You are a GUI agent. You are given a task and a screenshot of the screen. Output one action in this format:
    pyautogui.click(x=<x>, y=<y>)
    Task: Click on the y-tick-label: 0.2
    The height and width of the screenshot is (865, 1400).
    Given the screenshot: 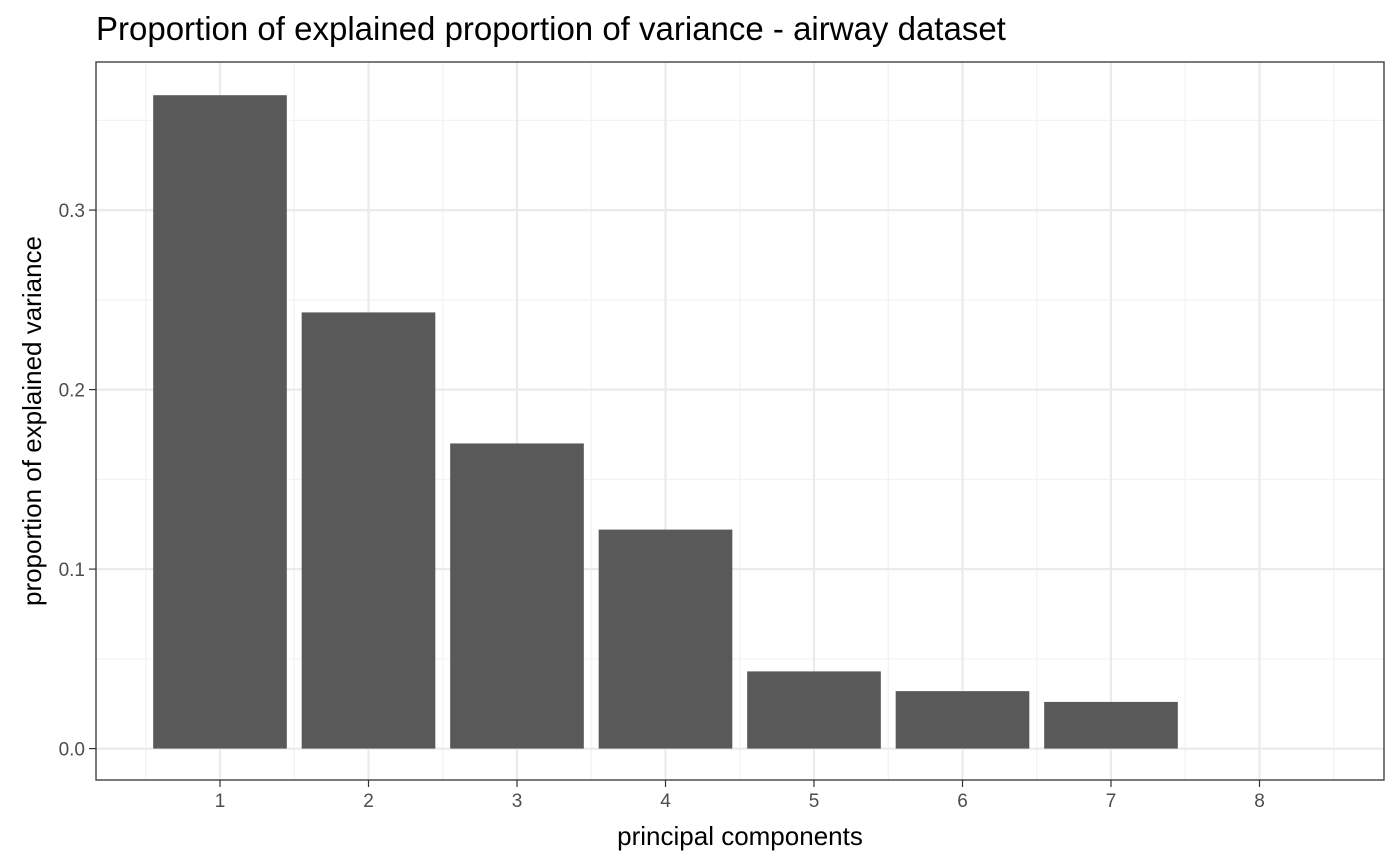 What is the action you would take?
    pyautogui.click(x=72, y=391)
    